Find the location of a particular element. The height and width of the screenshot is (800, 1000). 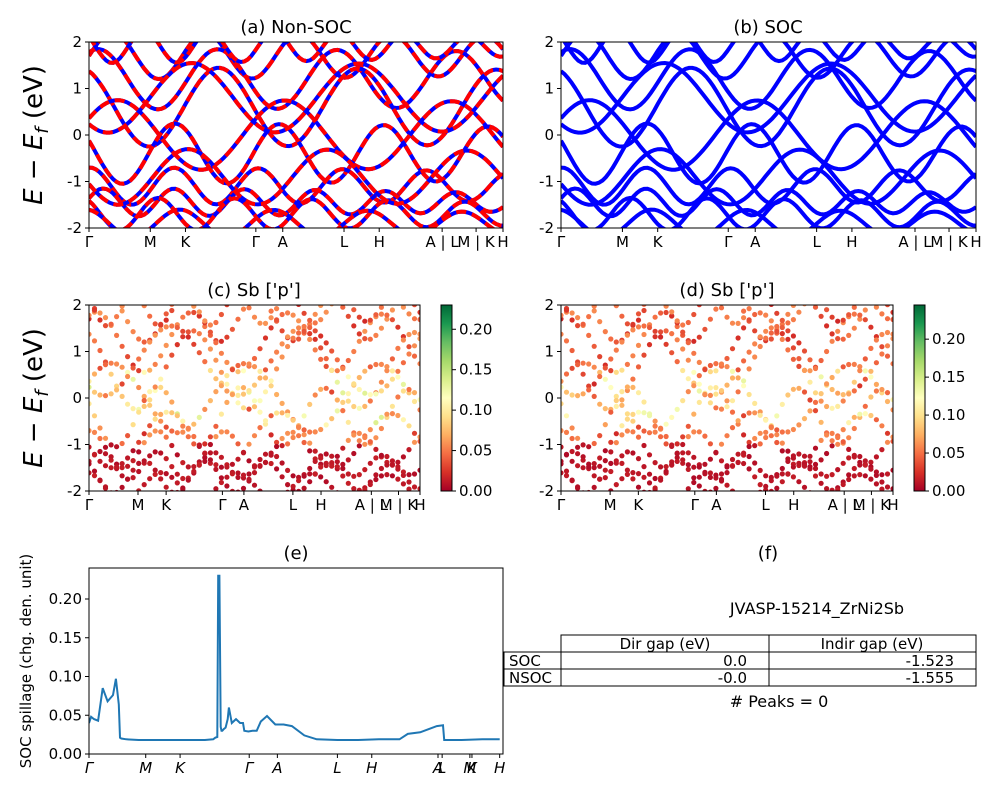

y-tick-label: 0.20 is located at coordinates (65, 599).